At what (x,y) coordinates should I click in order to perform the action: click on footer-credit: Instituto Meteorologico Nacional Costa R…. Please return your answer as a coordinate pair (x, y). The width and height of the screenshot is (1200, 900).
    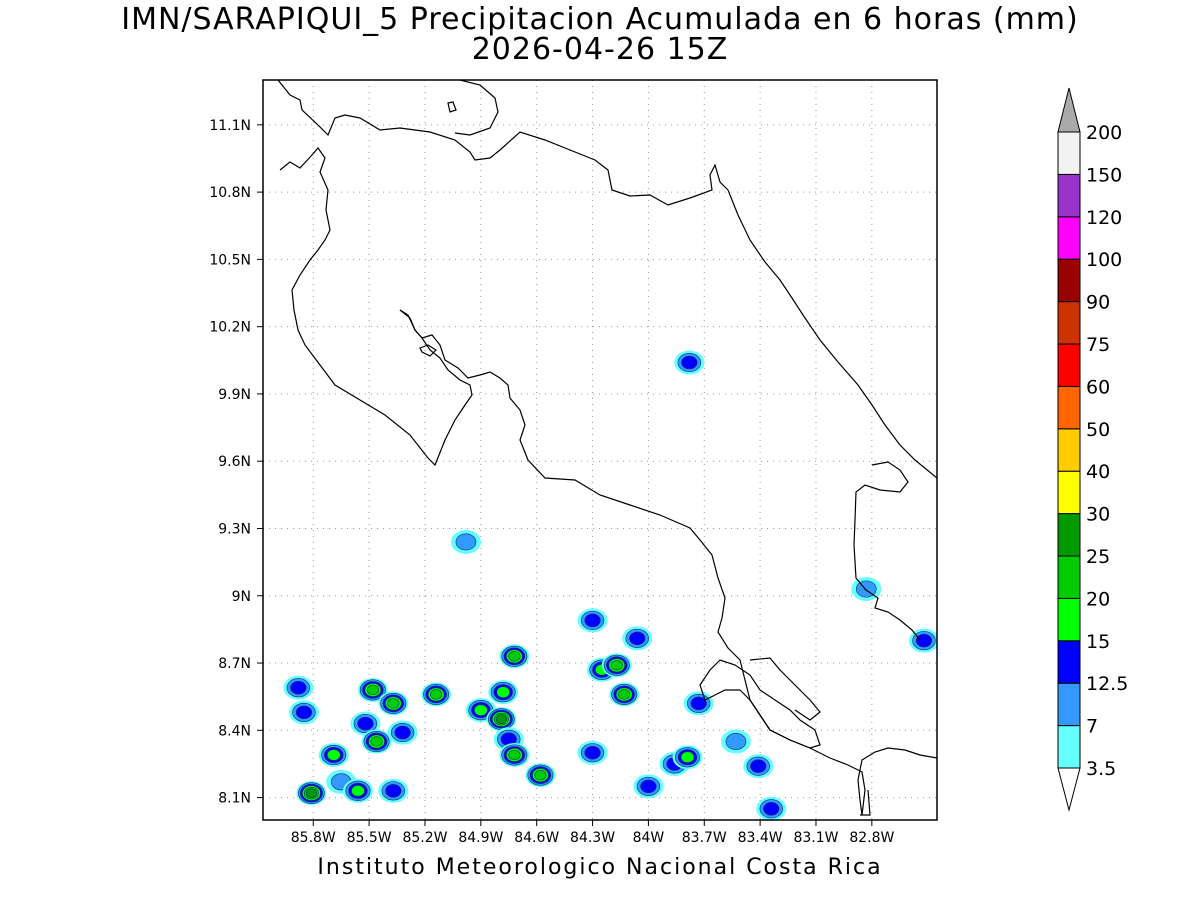
    Looking at the image, I should click on (600, 867).